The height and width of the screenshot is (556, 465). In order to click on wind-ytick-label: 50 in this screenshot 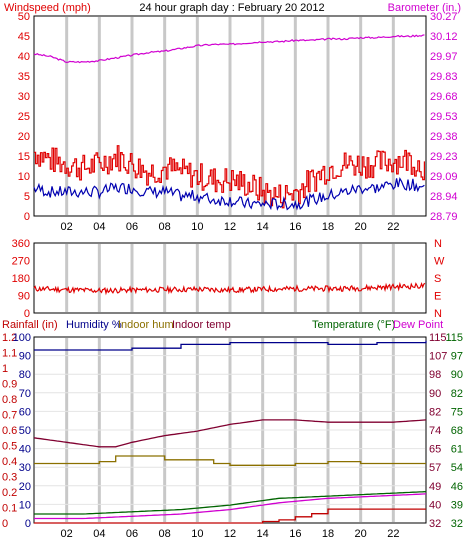, I will do `click(24, 17)`.